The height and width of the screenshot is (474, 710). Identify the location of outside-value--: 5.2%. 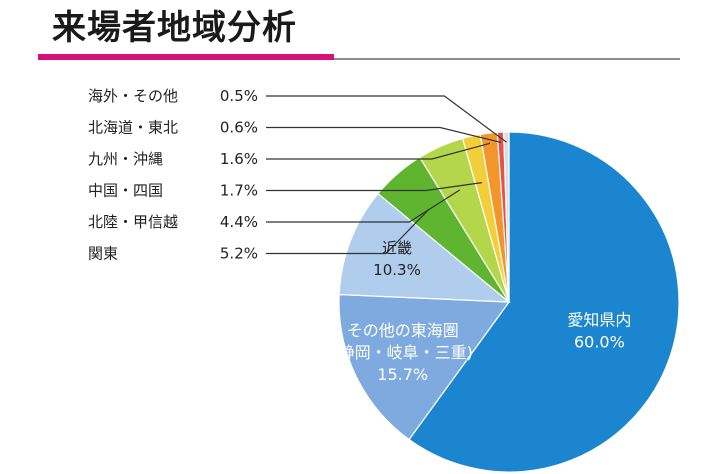
(239, 254).